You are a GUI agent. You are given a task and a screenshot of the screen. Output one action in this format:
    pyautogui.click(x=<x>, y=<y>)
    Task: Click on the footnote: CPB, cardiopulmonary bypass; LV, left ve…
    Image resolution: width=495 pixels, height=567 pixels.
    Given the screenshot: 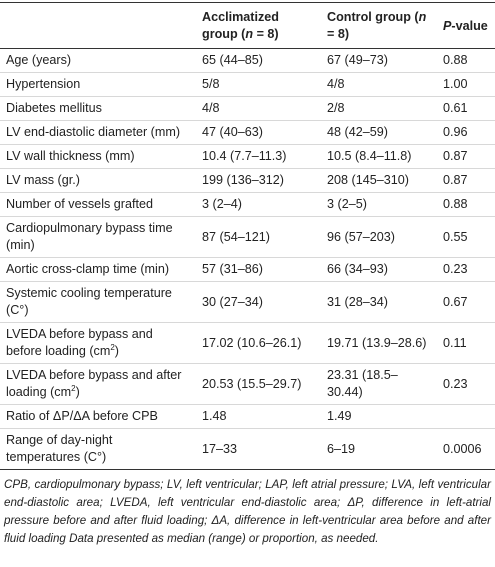 What is the action you would take?
    pyautogui.click(x=247, y=511)
    